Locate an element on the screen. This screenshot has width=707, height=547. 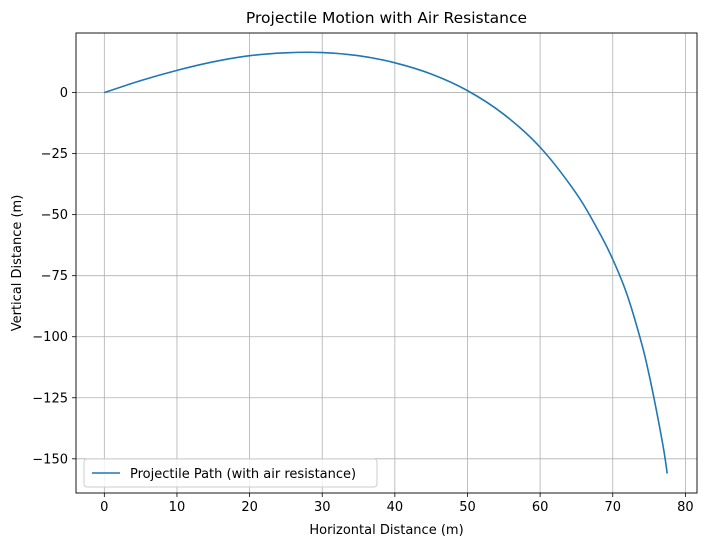
legend: Projectile Path (with air resistance) is located at coordinates (230, 473).